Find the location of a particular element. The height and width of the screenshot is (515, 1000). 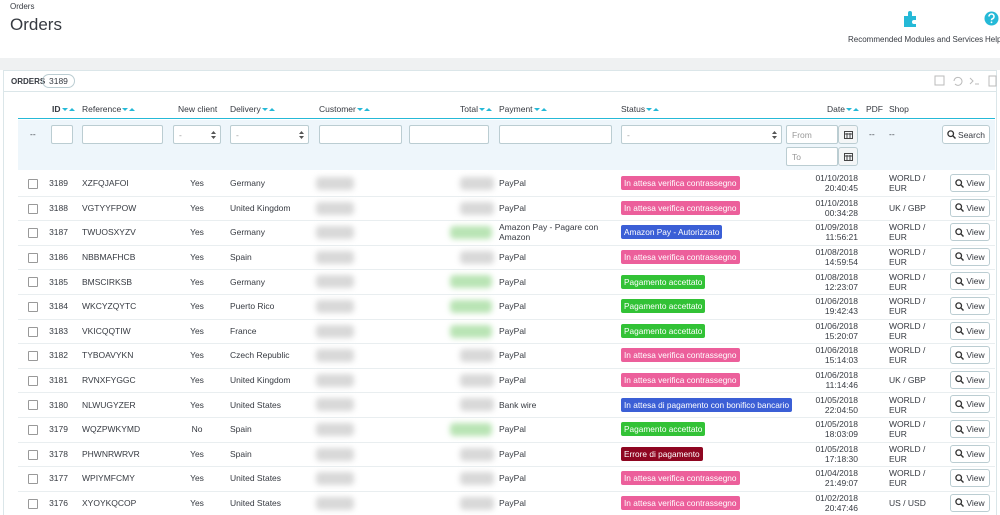

column-header: Payment is located at coordinates (523, 109).